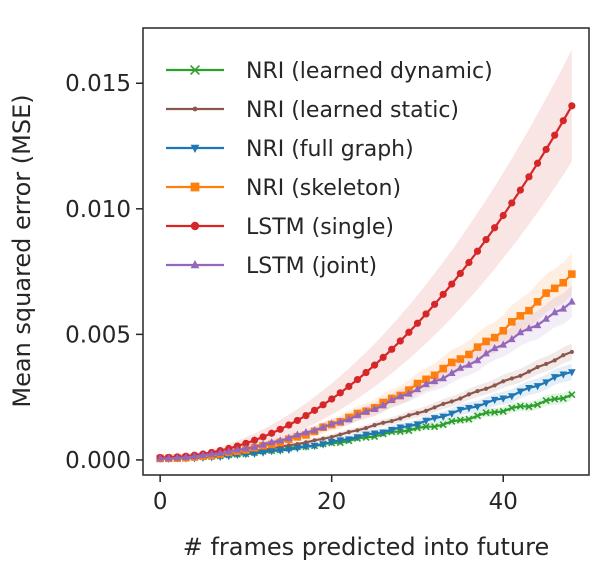  Describe the element at coordinates (335, 495) in the screenshot. I see `x-axis-ticks: 0 20 40` at that location.